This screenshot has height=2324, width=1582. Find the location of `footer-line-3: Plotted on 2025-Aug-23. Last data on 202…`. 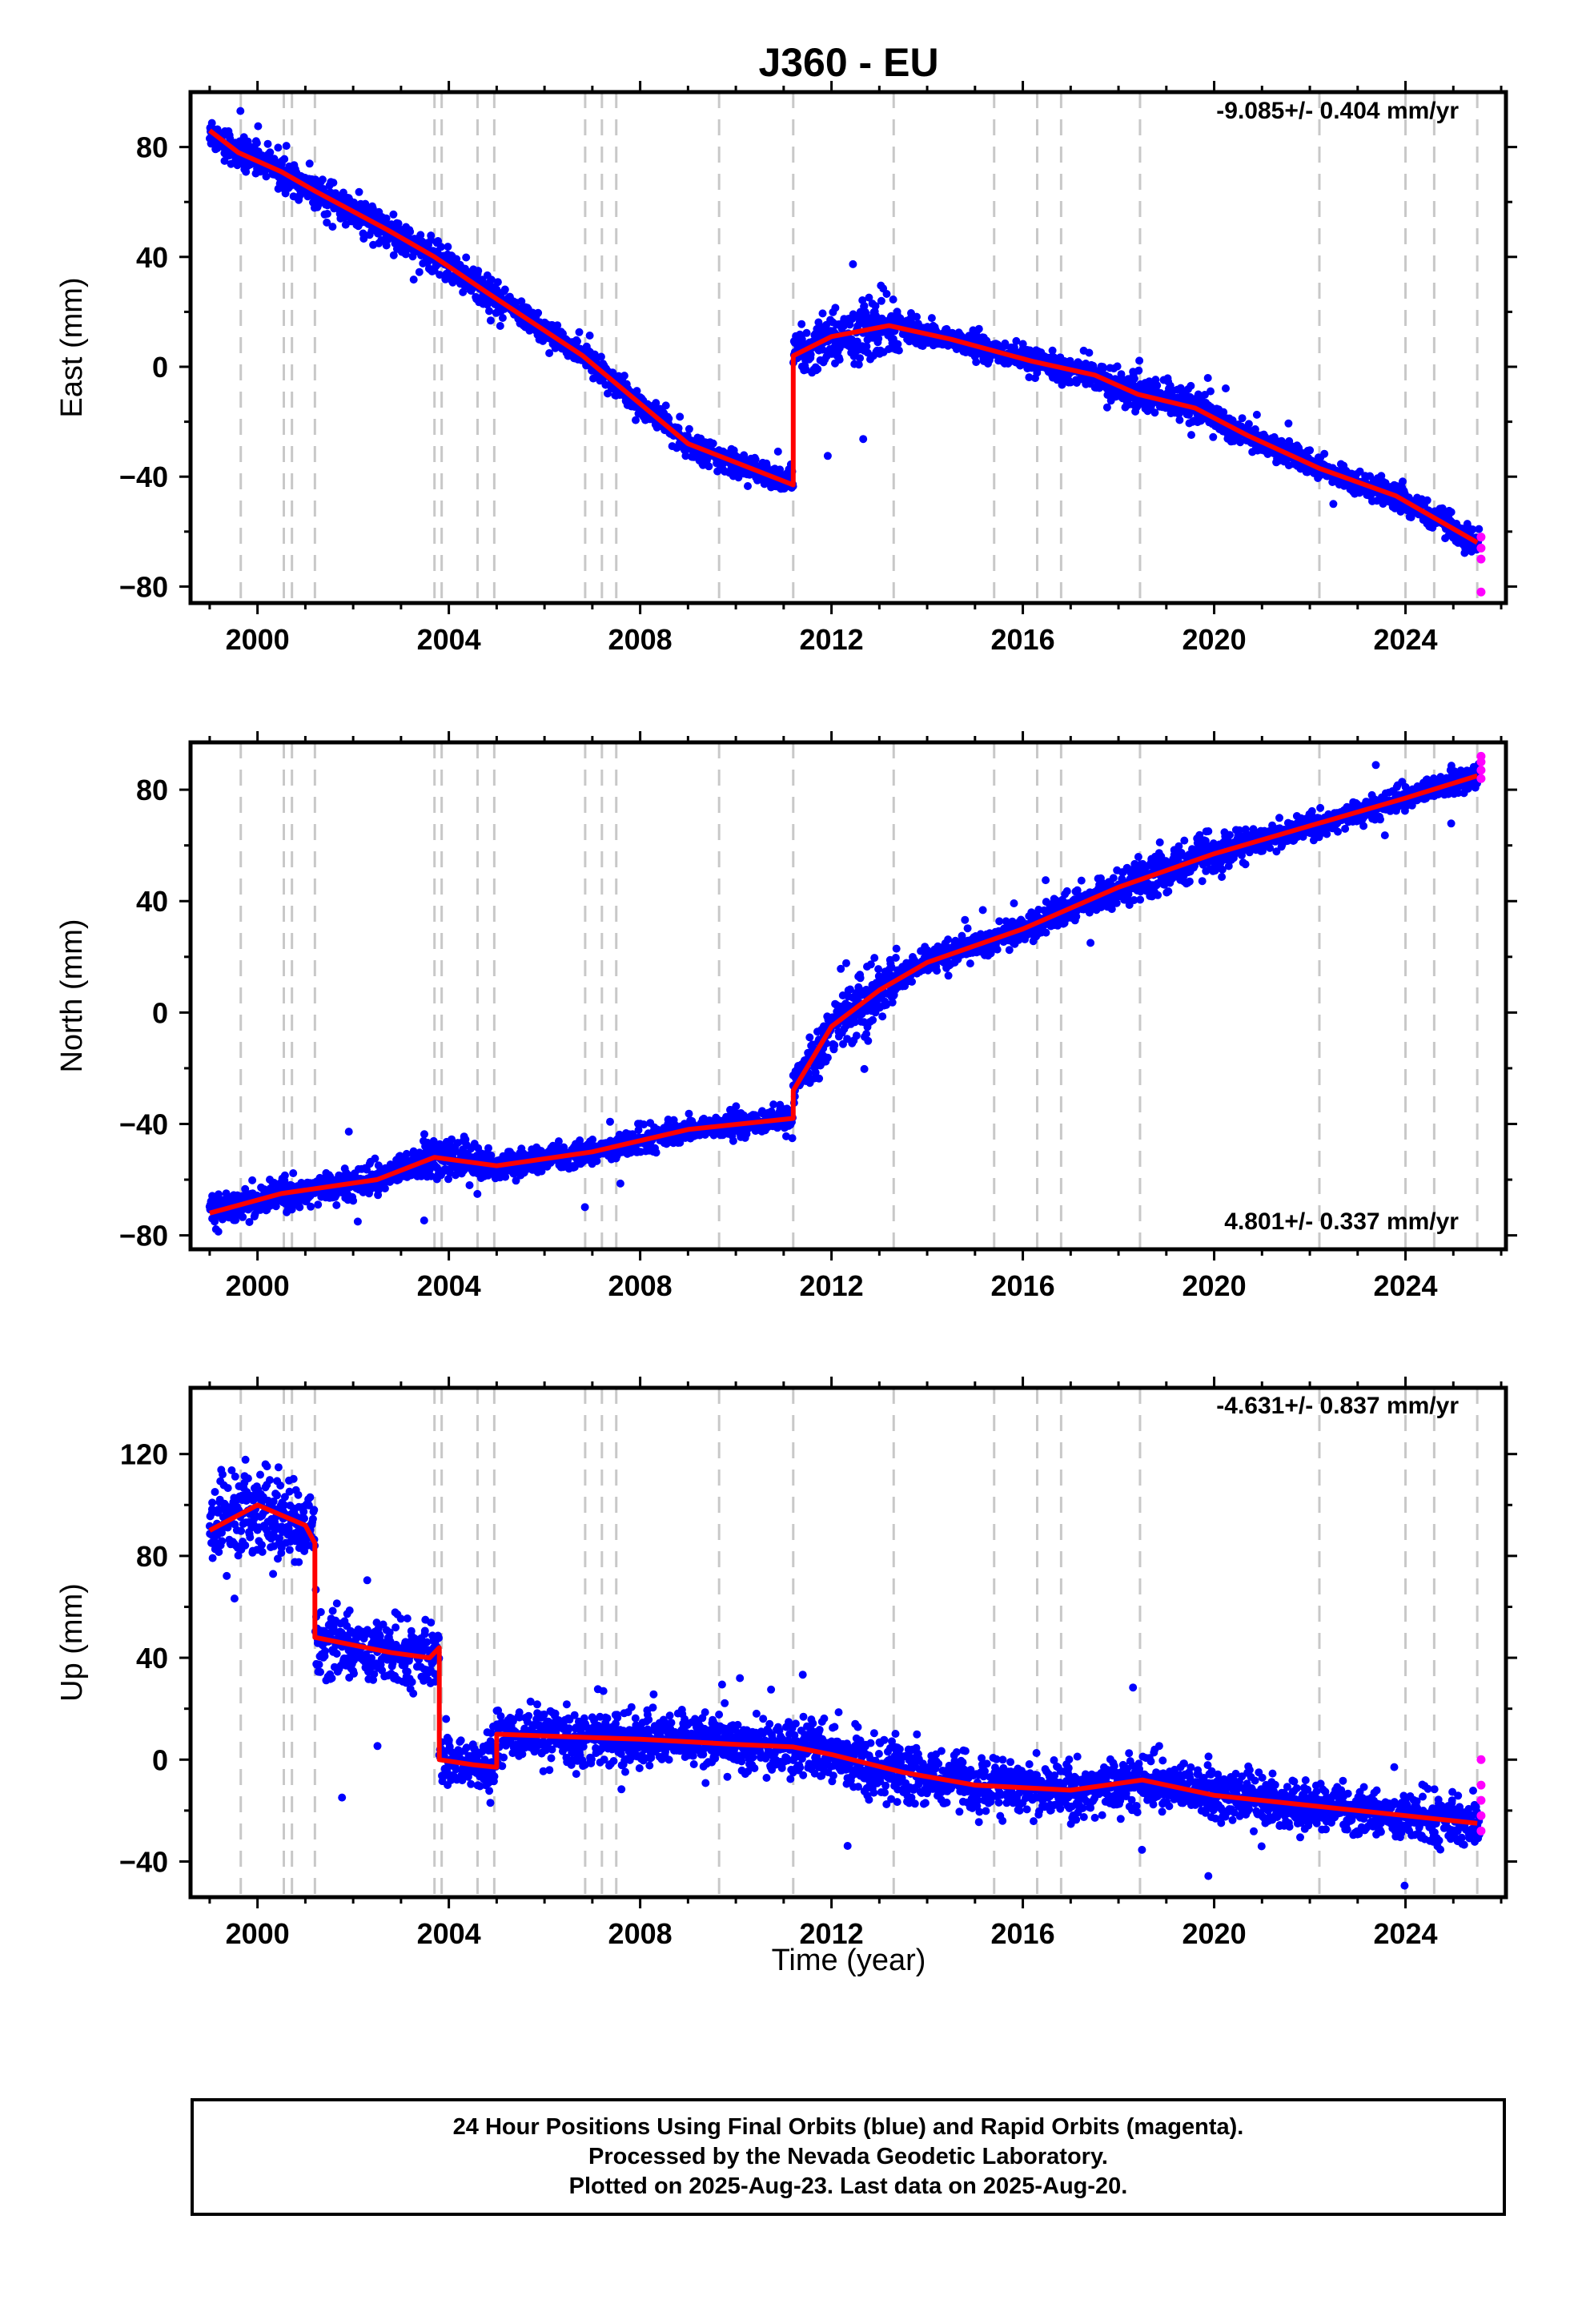

footer-line-3: Plotted on 2025-Aug-23. Last data on 202… is located at coordinates (848, 2186).